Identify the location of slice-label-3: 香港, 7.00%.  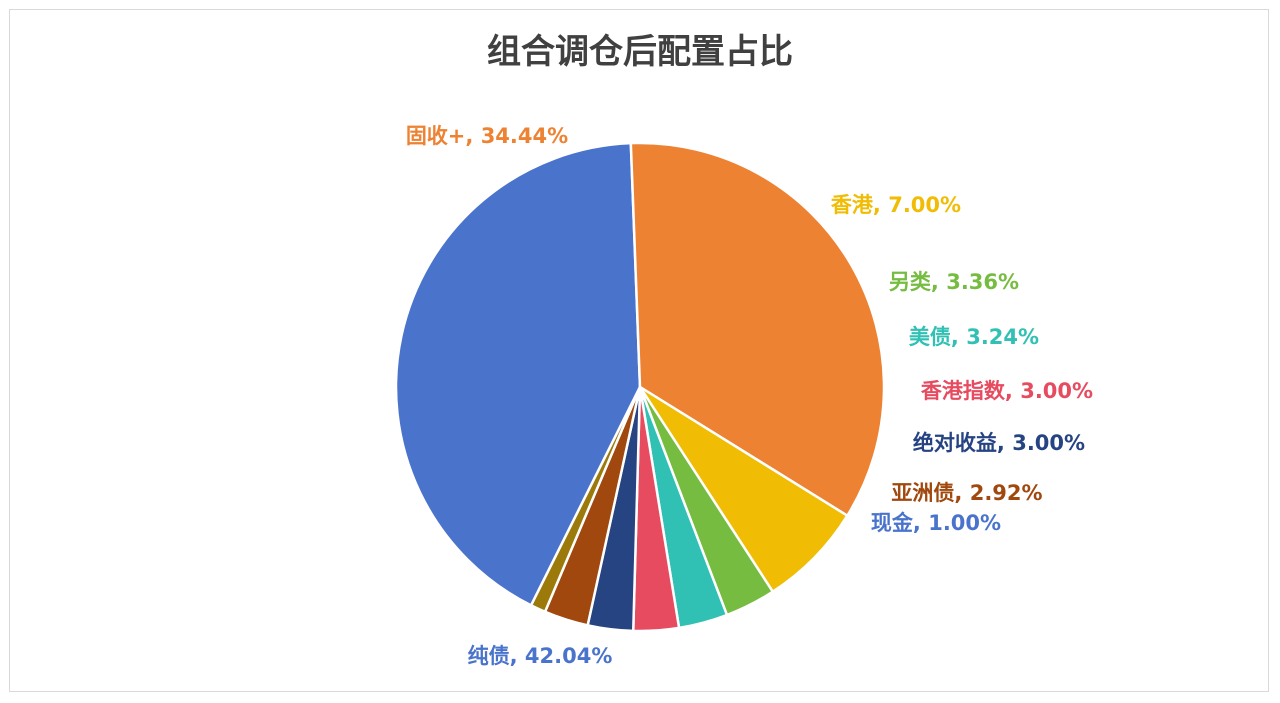
(896, 205).